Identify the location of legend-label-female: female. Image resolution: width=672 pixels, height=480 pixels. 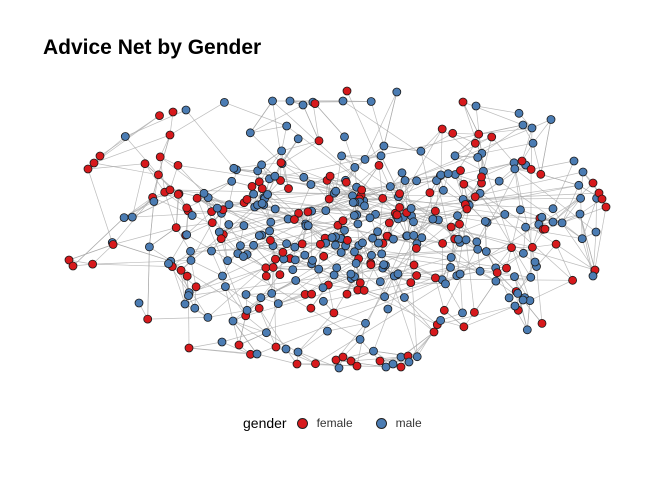
(334, 423).